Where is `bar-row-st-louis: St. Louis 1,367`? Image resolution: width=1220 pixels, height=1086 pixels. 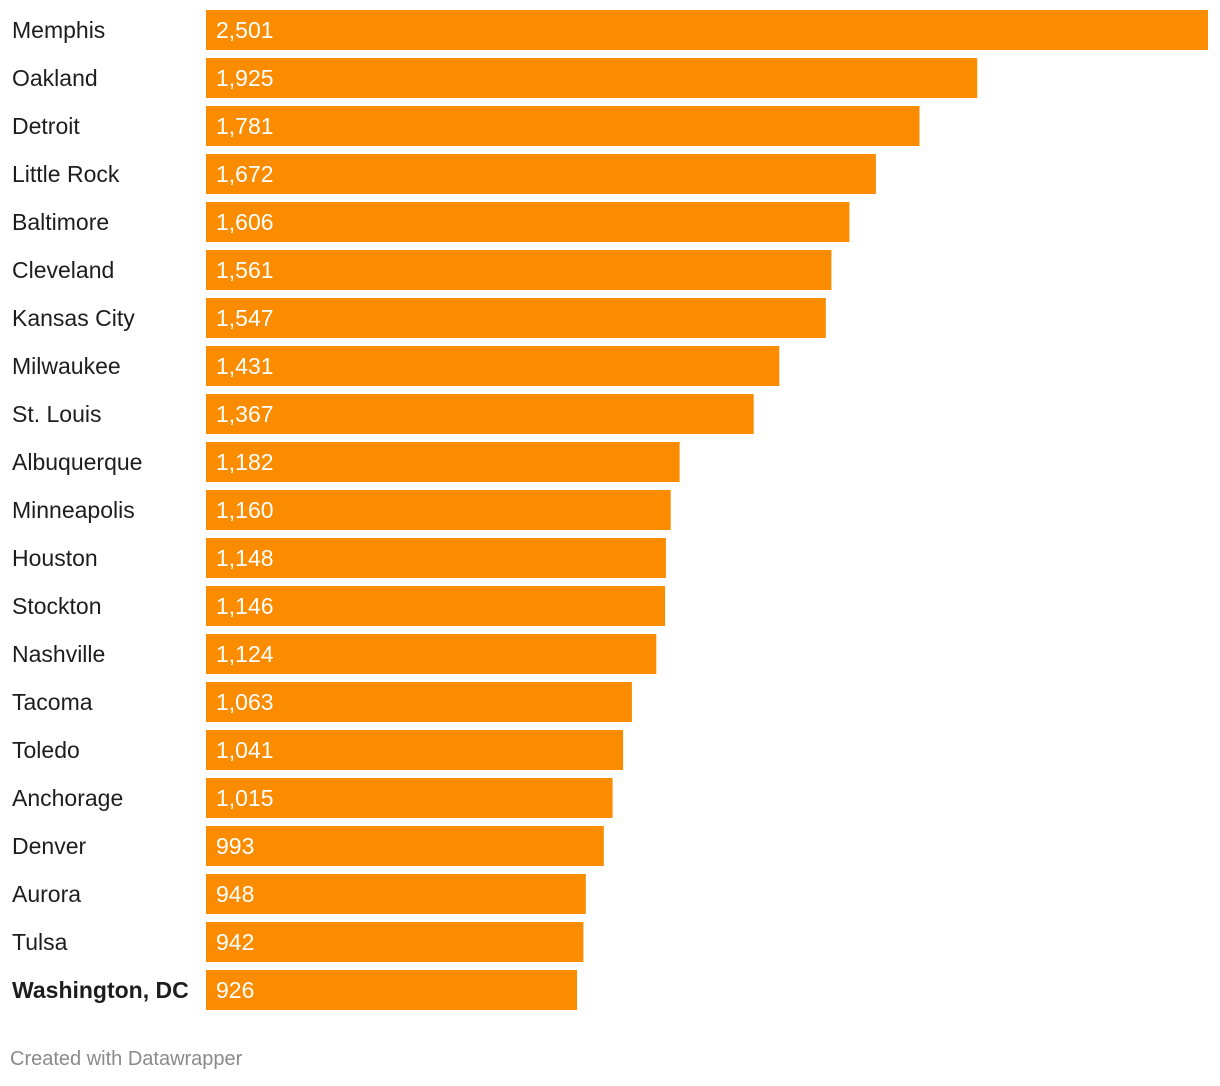
bar-row-st-louis: St. Louis 1,367 is located at coordinates (383, 414).